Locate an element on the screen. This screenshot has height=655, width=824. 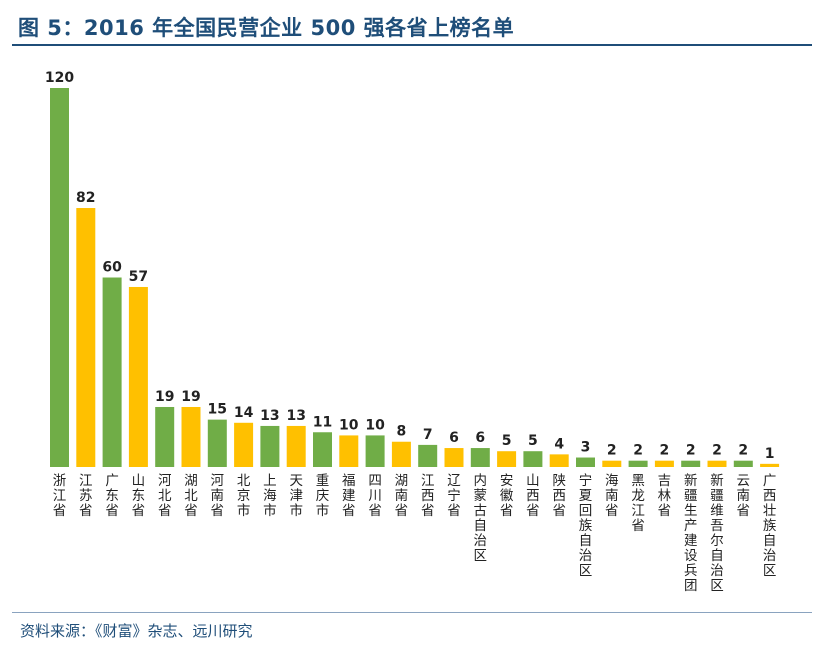
value-label-22: 2 is located at coordinates (638, 451).